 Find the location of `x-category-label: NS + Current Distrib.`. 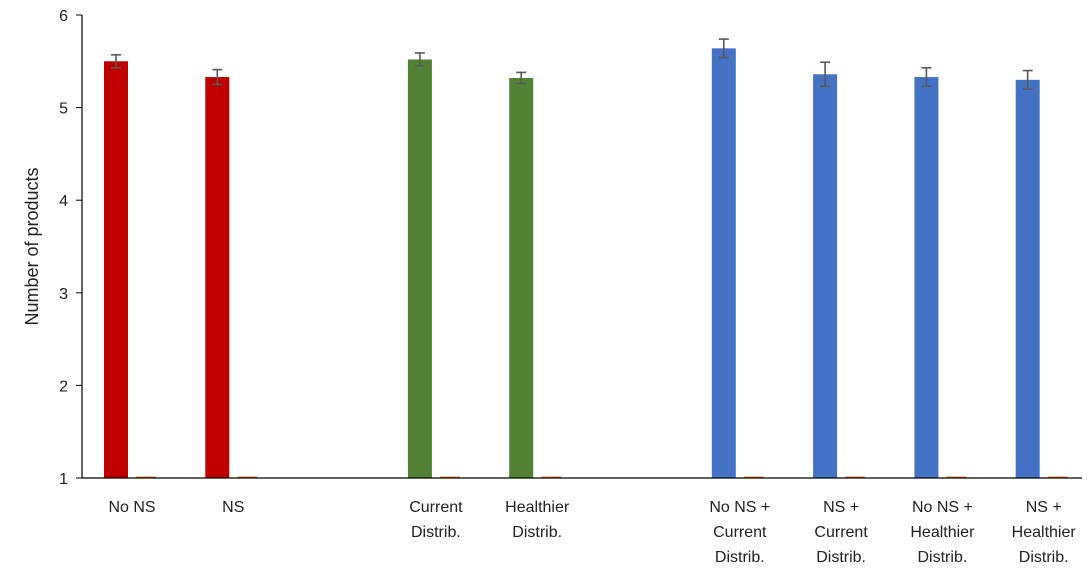

x-category-label: NS + Current Distrib. is located at coordinates (841, 532).